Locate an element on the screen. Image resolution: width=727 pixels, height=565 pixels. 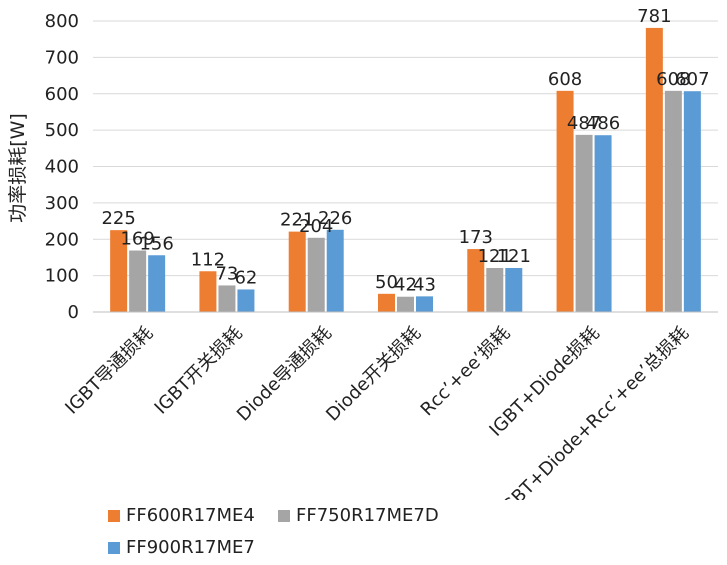
data-label-0-2: 156 is located at coordinates (156, 243).